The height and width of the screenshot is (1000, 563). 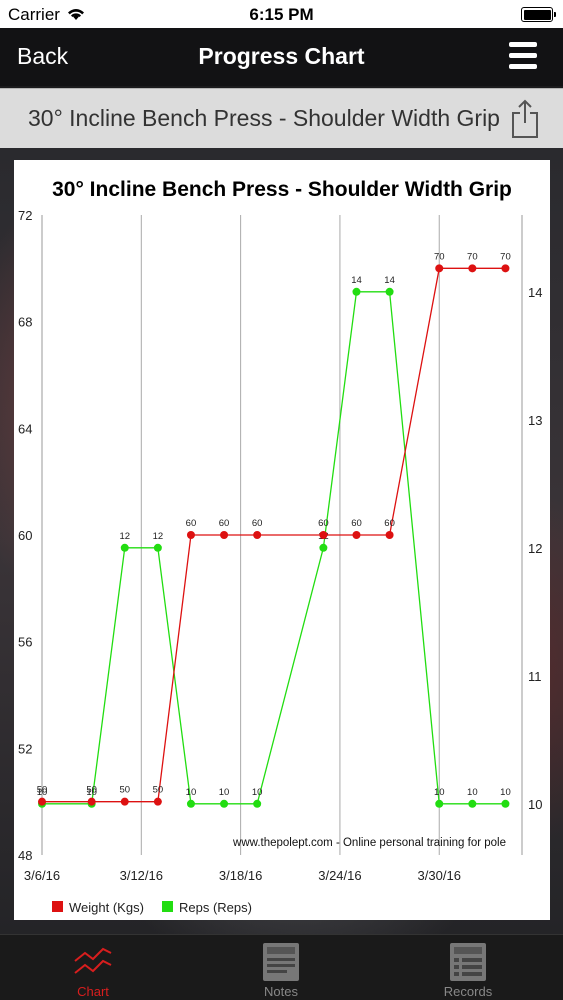 What do you see at coordinates (93, 991) in the screenshot?
I see `tab-chart-label: Chart` at bounding box center [93, 991].